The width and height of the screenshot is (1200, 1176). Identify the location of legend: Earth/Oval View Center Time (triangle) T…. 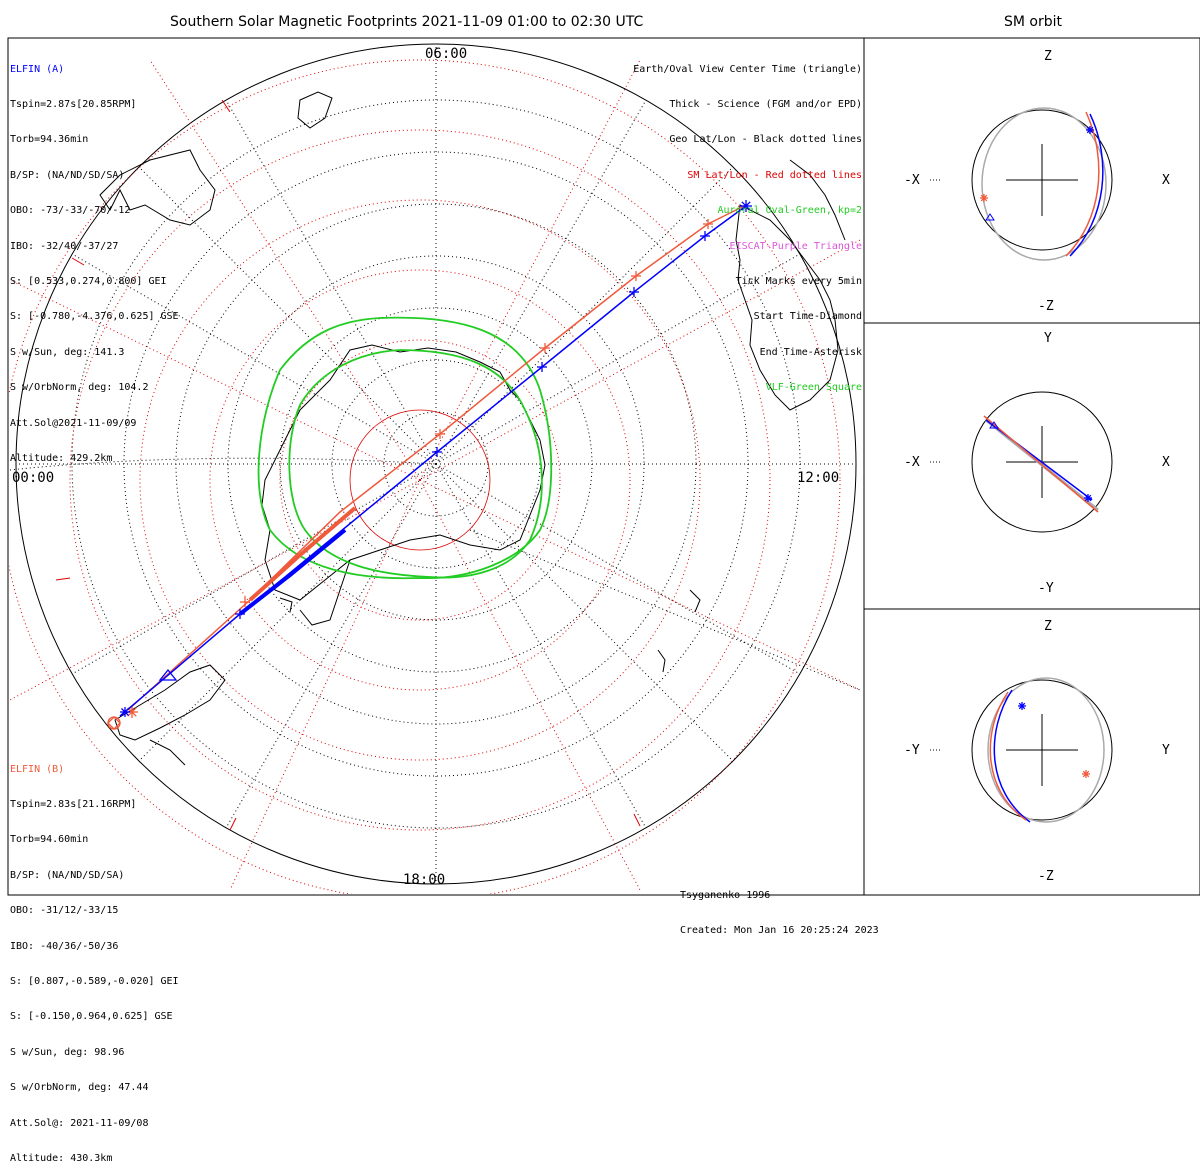
(747, 223).